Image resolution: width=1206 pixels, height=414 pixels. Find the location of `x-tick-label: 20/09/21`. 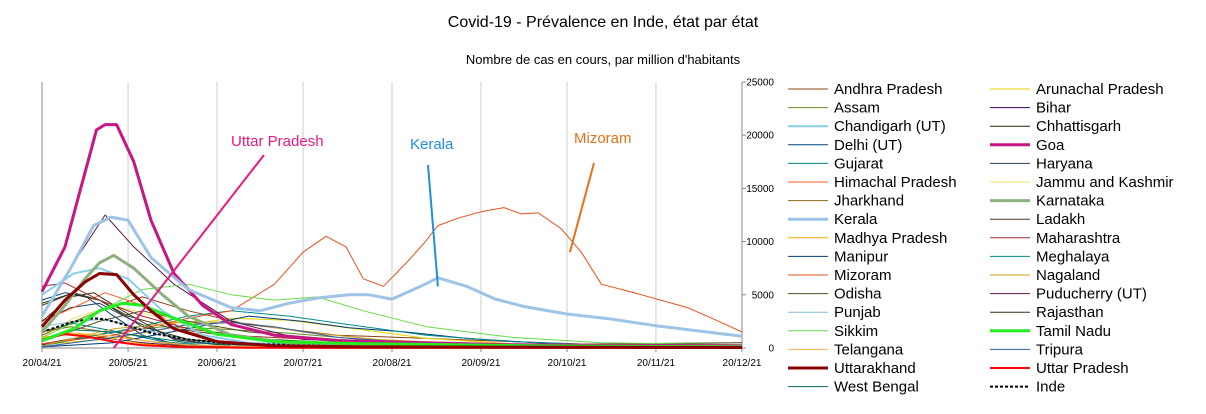

x-tick-label: 20/09/21 is located at coordinates (480, 363).